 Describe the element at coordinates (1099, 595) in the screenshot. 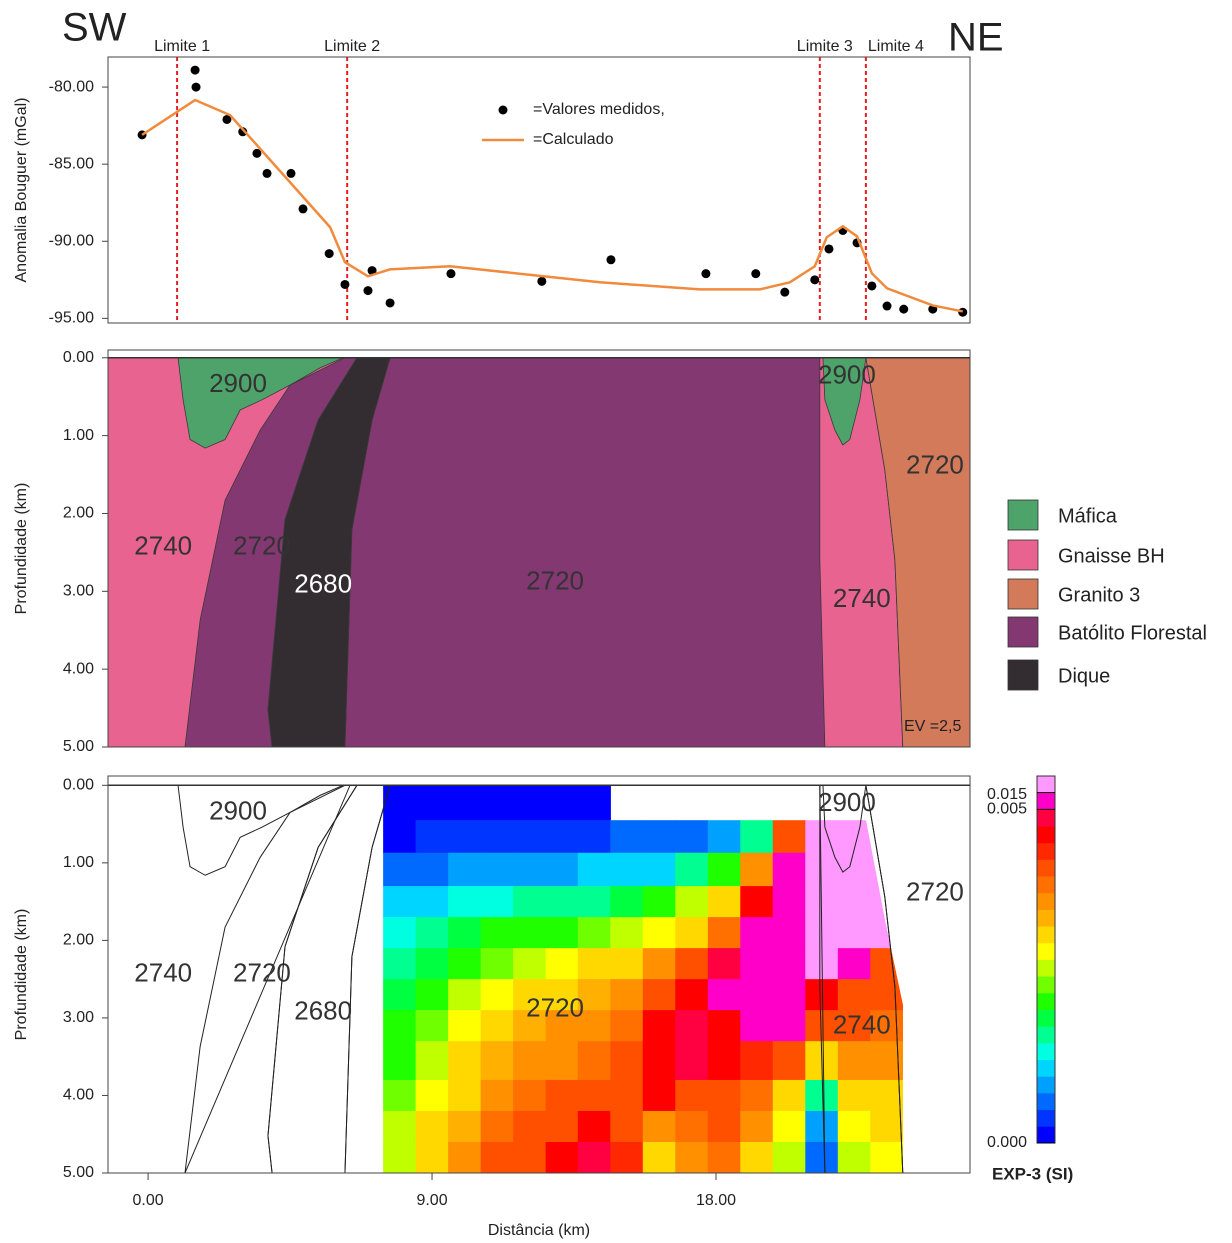

I see `legend-label: Granito 3` at that location.